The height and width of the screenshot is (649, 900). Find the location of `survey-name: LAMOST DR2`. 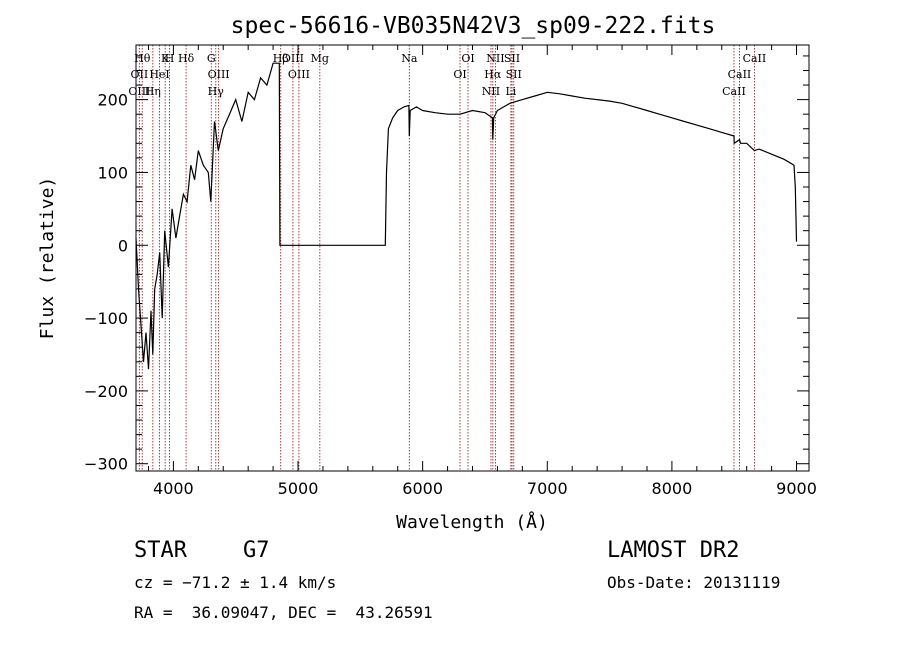

survey-name: LAMOST DR2 is located at coordinates (673, 550).